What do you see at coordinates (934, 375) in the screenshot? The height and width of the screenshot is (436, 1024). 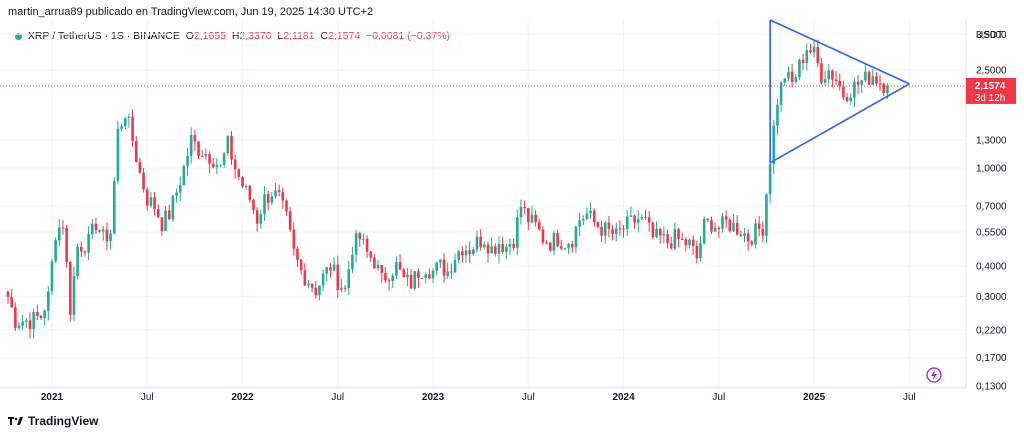 I see `lightning-icon` at bounding box center [934, 375].